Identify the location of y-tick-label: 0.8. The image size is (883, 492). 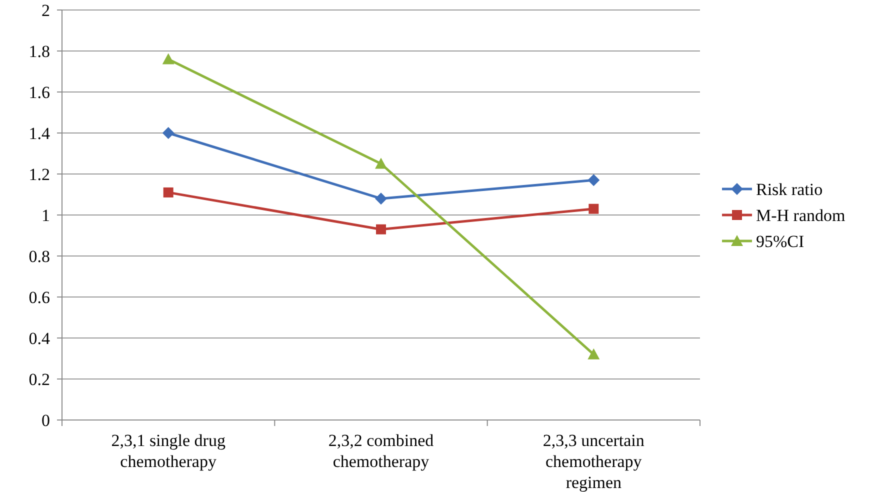
(39, 256).